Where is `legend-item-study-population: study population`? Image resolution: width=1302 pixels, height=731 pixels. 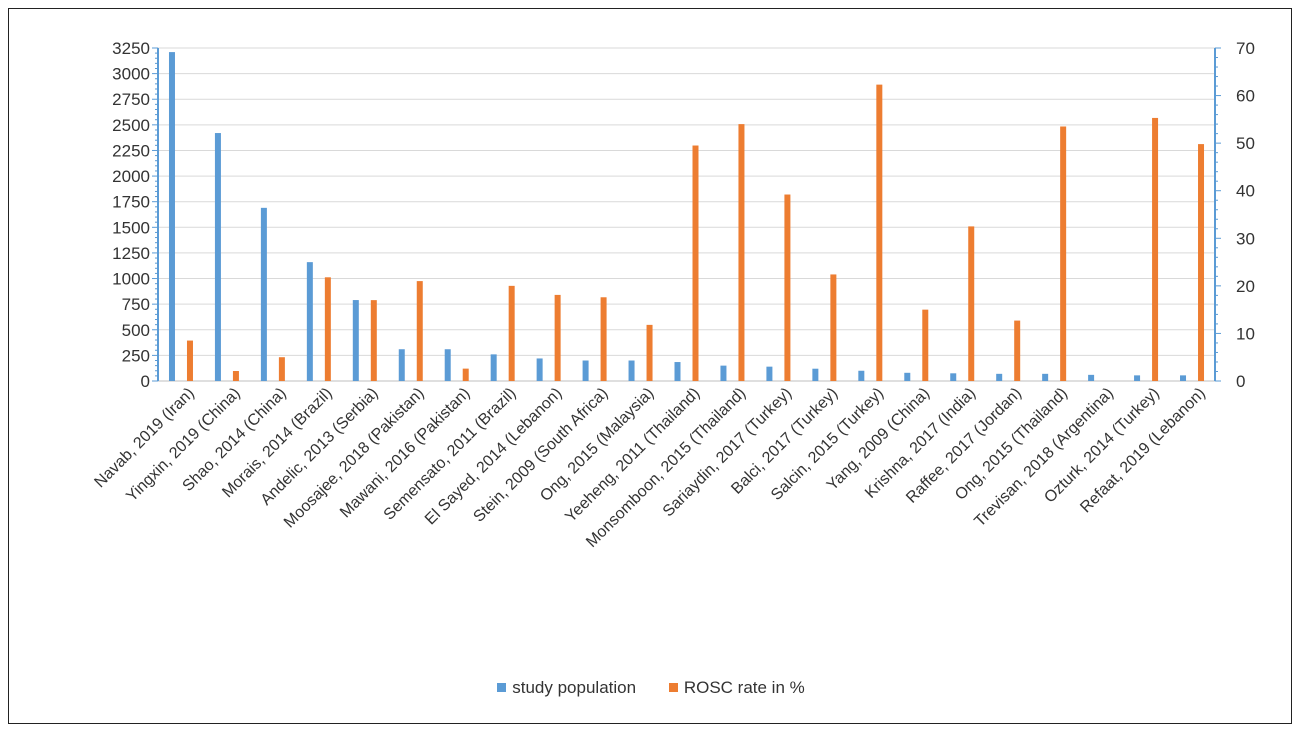
legend-item-study-population: study population is located at coordinates (566, 688).